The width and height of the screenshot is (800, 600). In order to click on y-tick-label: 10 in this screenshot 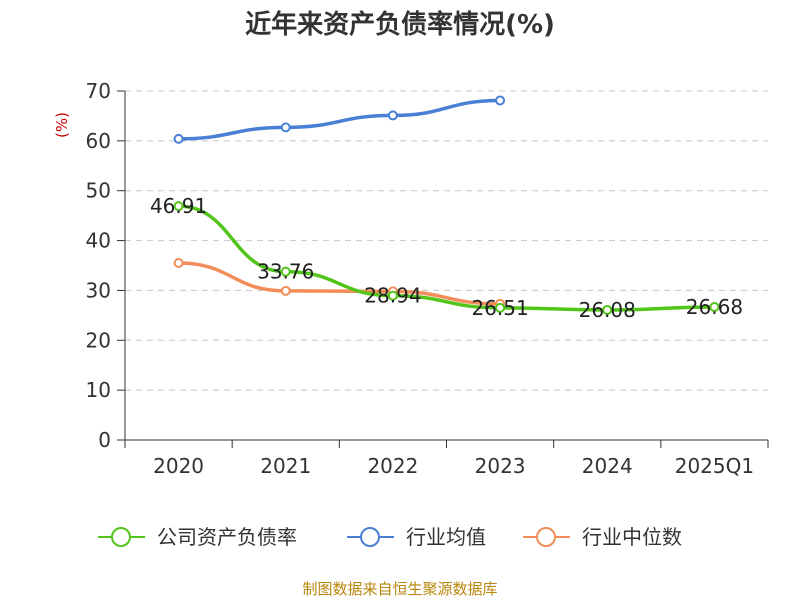, I will do `click(98, 390)`.